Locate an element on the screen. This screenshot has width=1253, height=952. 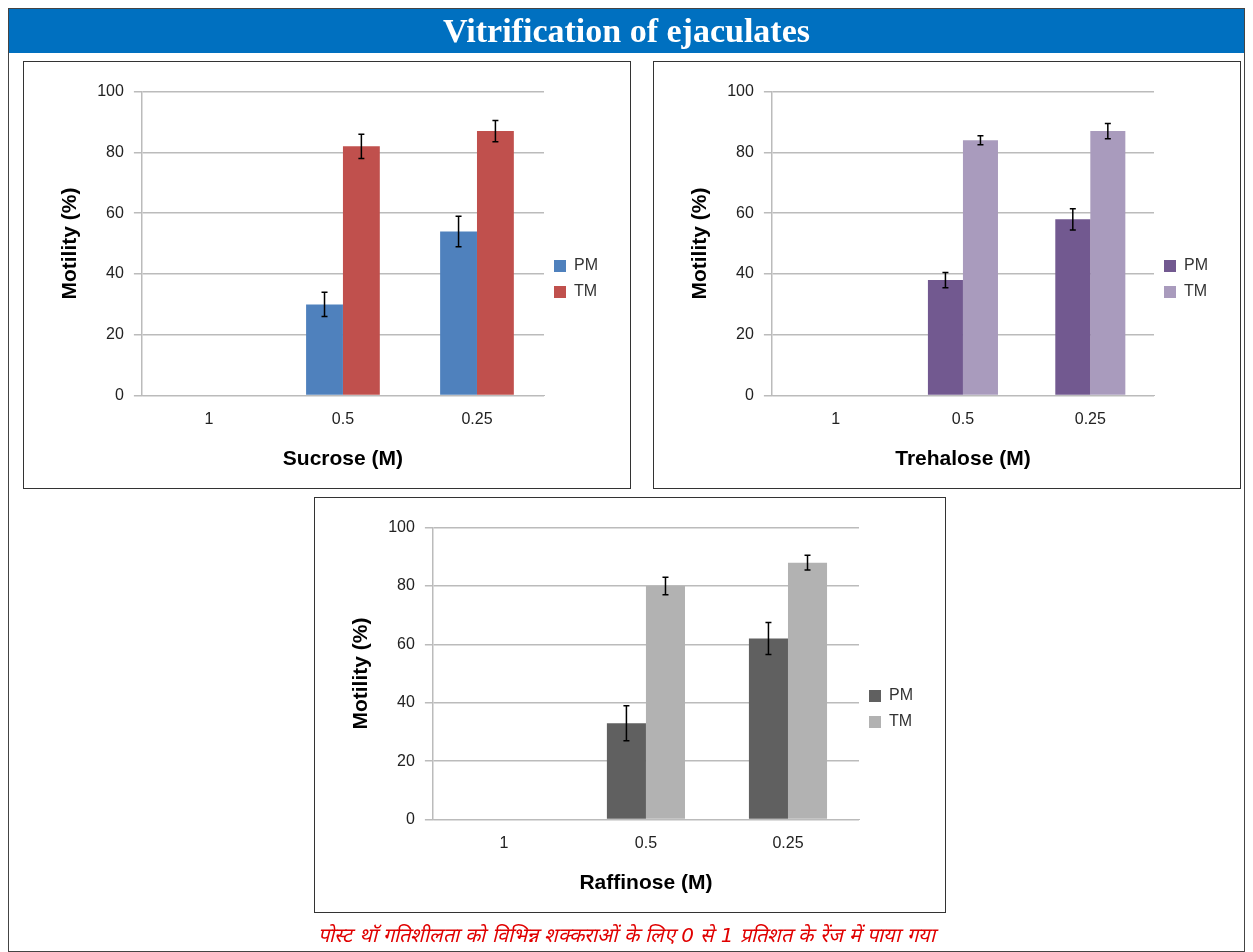
text: पोस्ट थॉ गतिशीलता को विभिन्न शक्कराओं के लिए 0 से 1 प्रतिशत के रेंज में पाया गया is located at coordinates (628, 935).